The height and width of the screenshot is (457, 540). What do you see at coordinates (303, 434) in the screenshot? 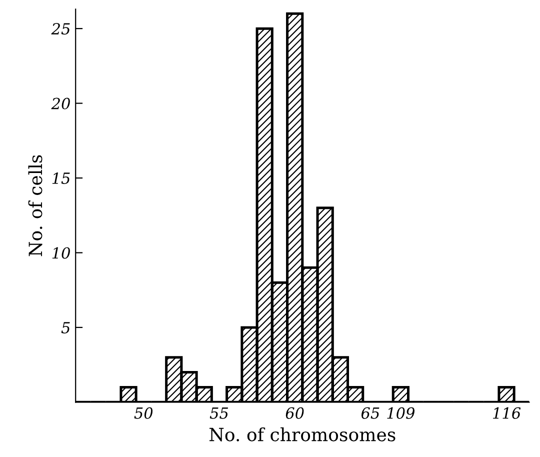
I see `x-axis-title: No. of chromosomes` at bounding box center [303, 434].